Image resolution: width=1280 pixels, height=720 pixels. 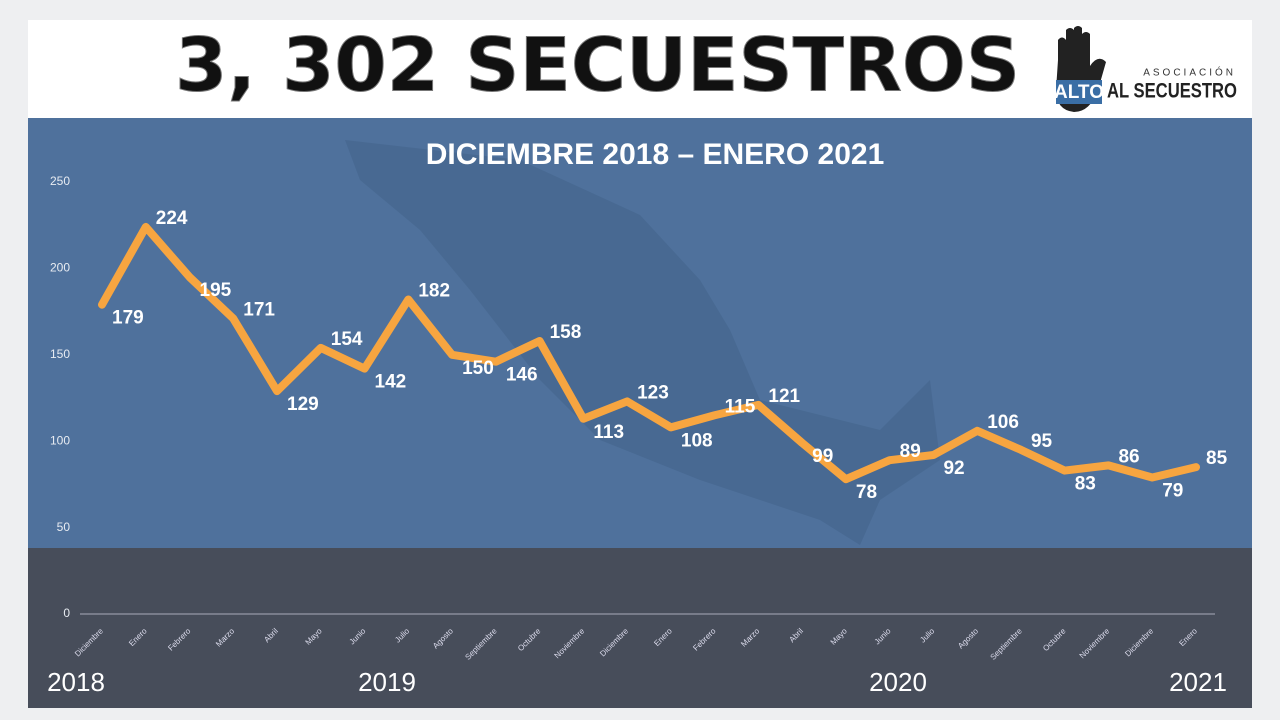 What do you see at coordinates (347, 339) in the screenshot?
I see `data-label: 154` at bounding box center [347, 339].